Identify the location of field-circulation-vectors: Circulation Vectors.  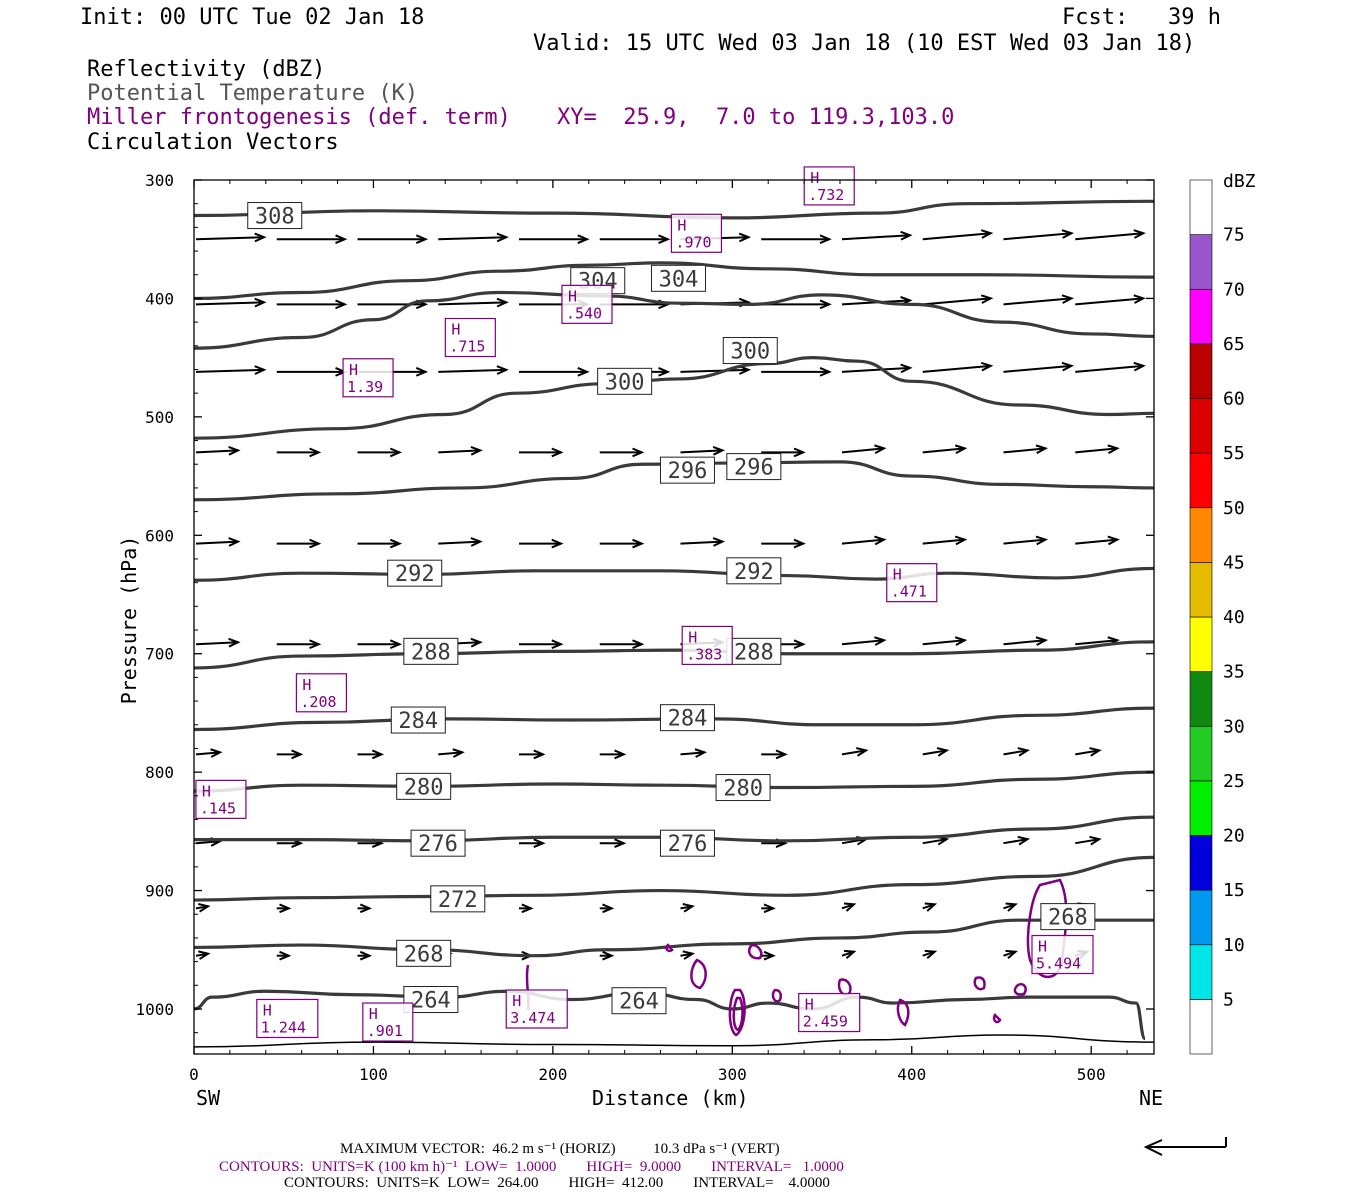
(213, 142).